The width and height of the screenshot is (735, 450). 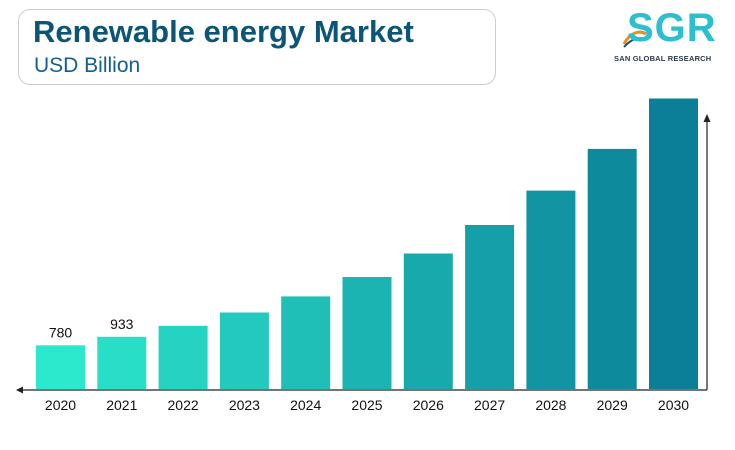 I want to click on x-tick-2024: 2024, so click(x=305, y=405).